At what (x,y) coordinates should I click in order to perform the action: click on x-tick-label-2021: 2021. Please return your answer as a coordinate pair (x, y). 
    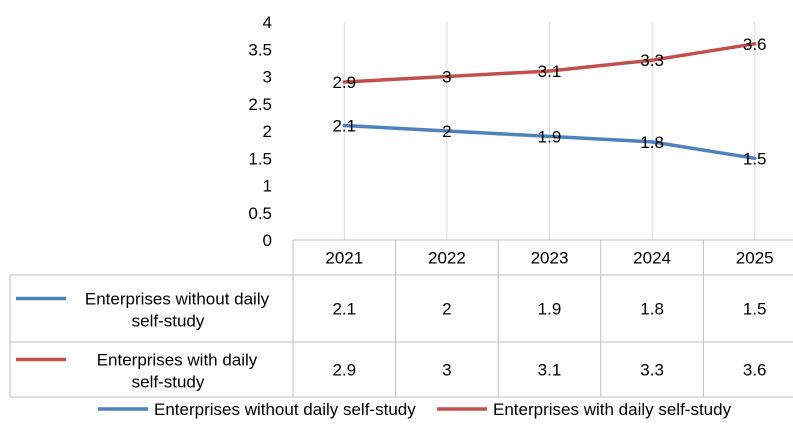
    Looking at the image, I should click on (344, 258).